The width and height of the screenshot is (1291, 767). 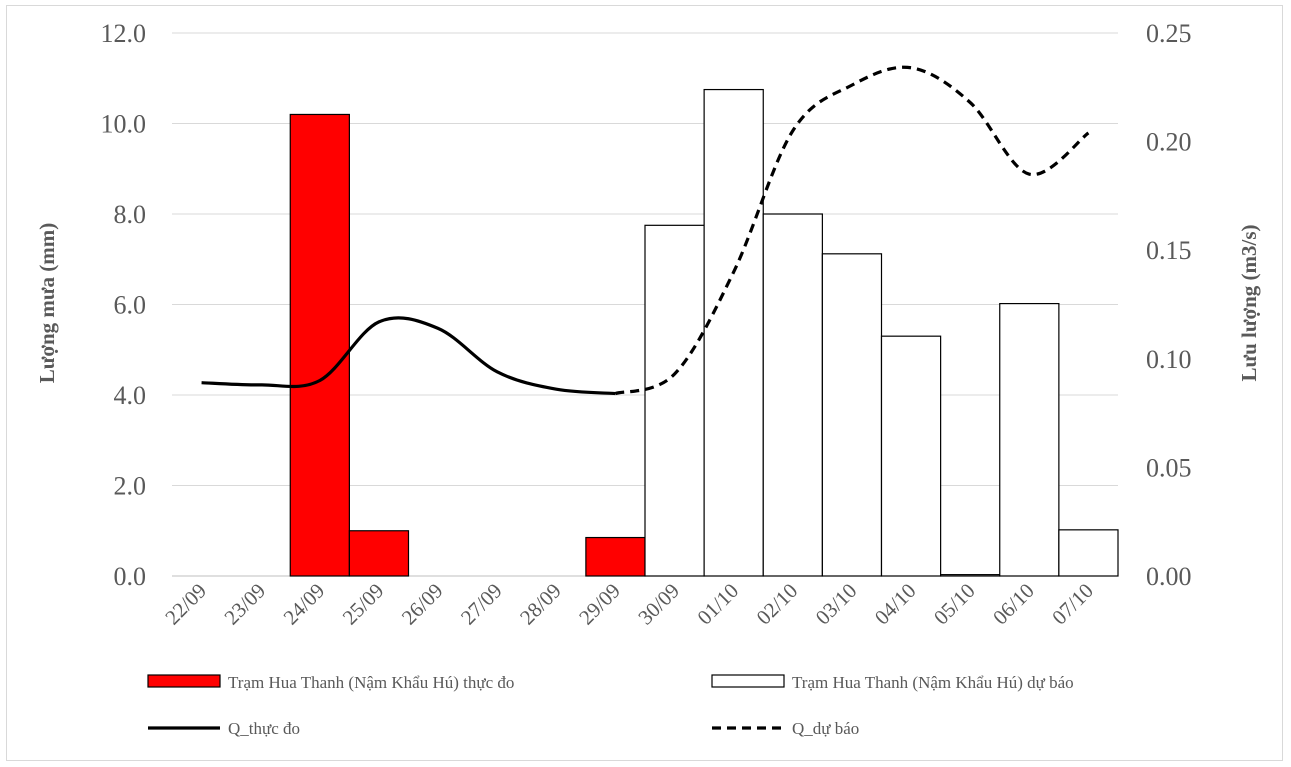 What do you see at coordinates (1169, 467) in the screenshot?
I see `y-right-tick-label: 0.05` at bounding box center [1169, 467].